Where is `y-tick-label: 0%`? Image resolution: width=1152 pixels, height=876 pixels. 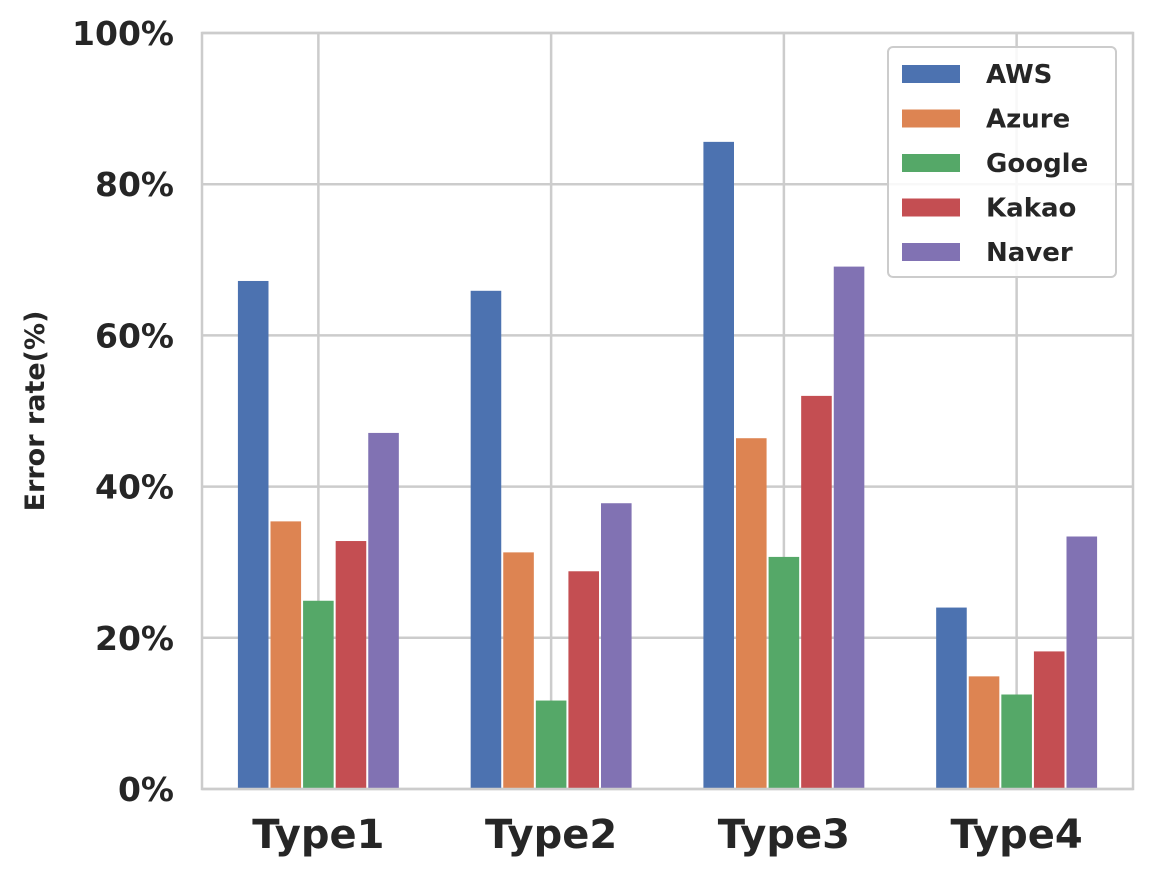
y-tick-label: 0% is located at coordinates (146, 789).